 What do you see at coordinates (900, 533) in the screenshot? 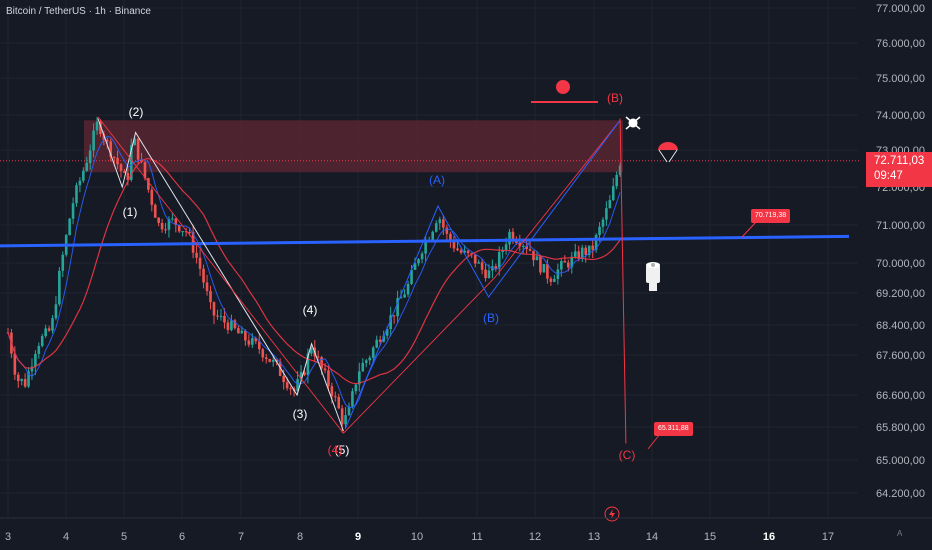
I see `auto-scale-button: A` at bounding box center [900, 533].